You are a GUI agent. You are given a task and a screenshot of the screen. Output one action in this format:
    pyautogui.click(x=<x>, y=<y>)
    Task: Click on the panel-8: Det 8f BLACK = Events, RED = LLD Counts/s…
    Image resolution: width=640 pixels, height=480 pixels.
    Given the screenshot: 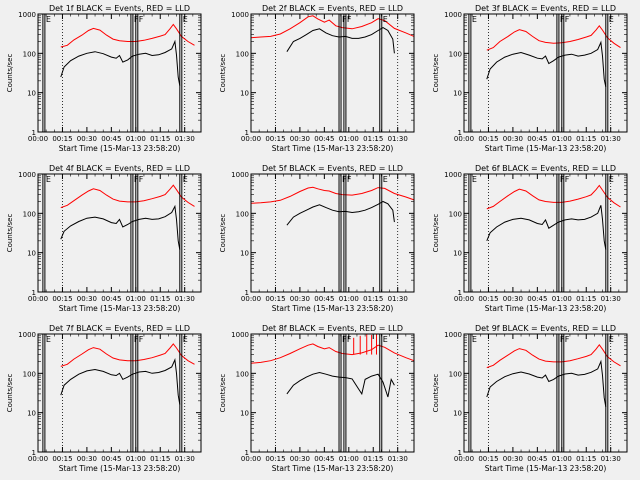 What is the action you would take?
    pyautogui.click(x=317, y=398)
    